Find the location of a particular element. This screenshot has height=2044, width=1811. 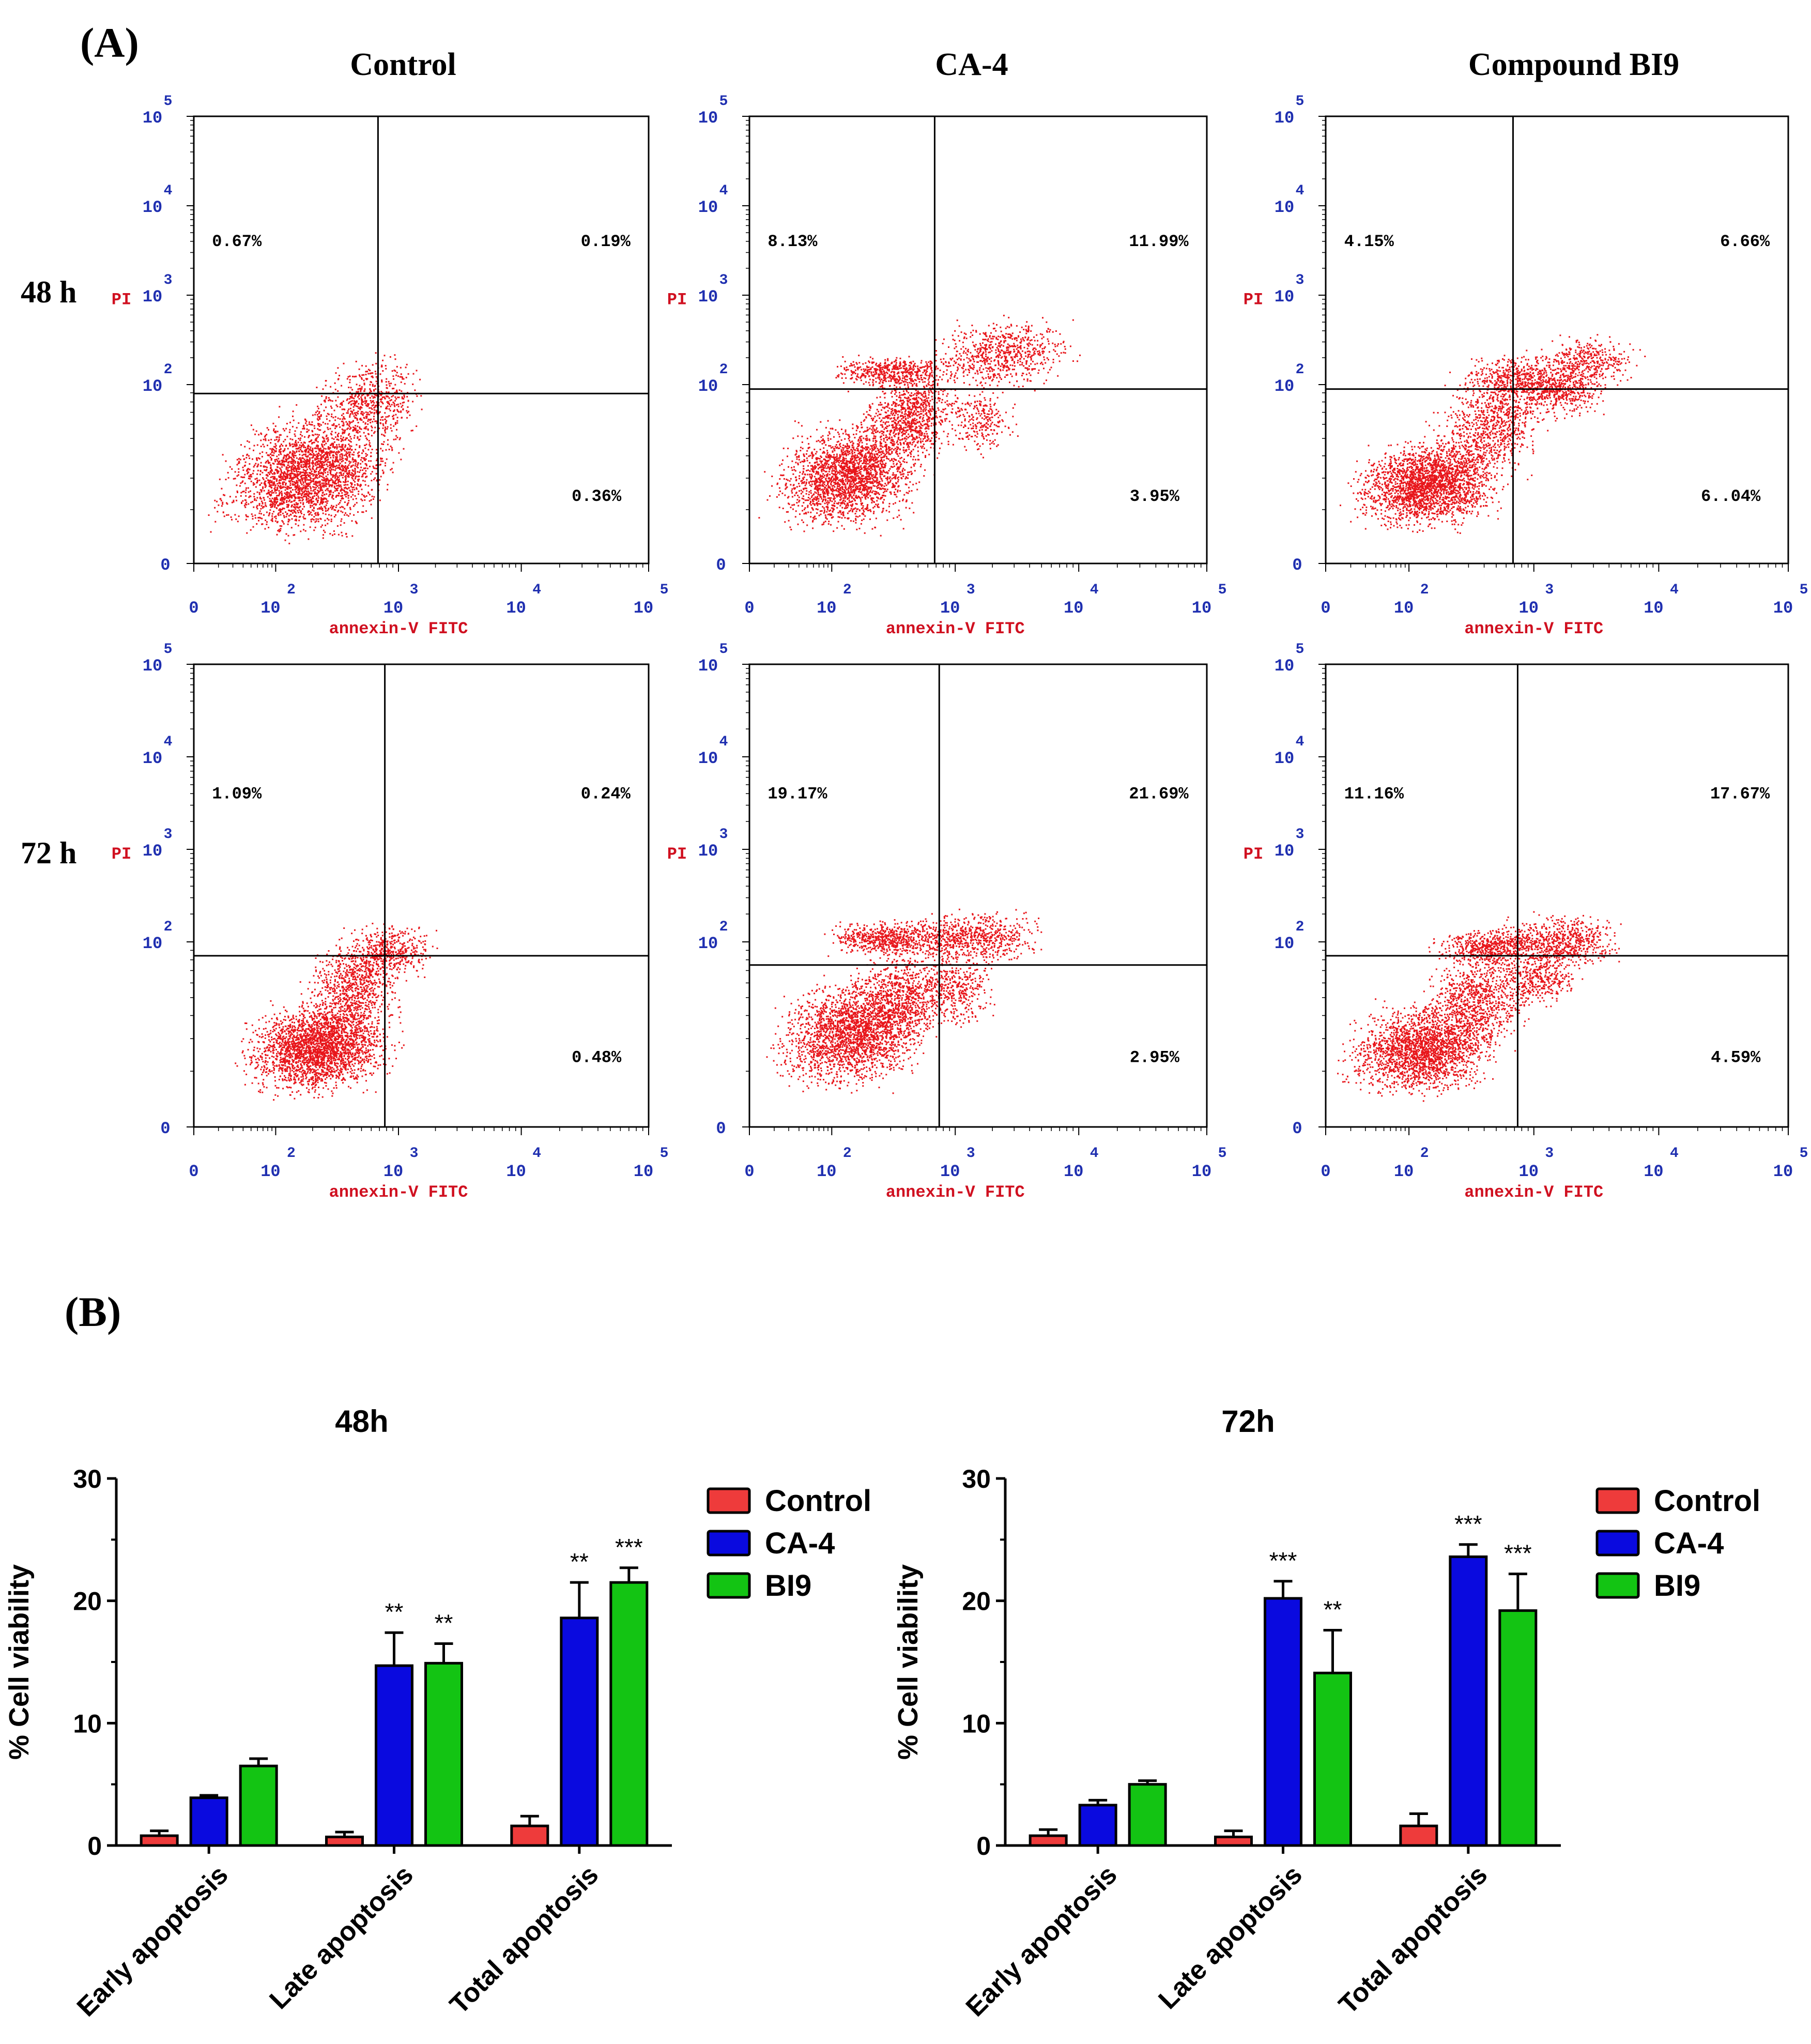

y-tick-label: 20 is located at coordinates (977, 1602).